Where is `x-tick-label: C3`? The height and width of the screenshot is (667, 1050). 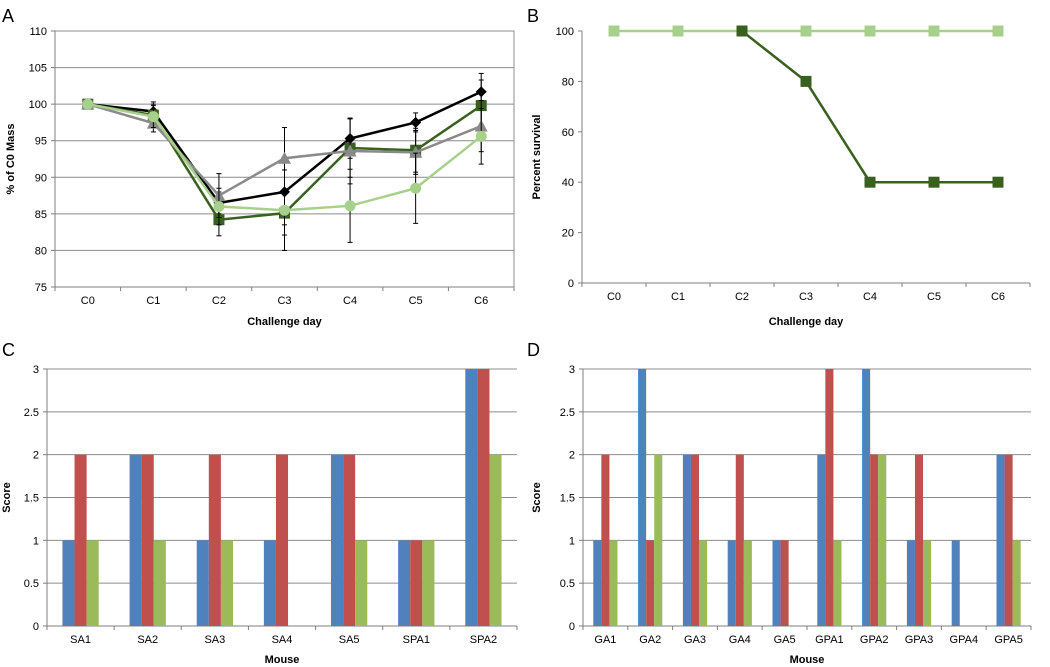
x-tick-label: C3 is located at coordinates (806, 297).